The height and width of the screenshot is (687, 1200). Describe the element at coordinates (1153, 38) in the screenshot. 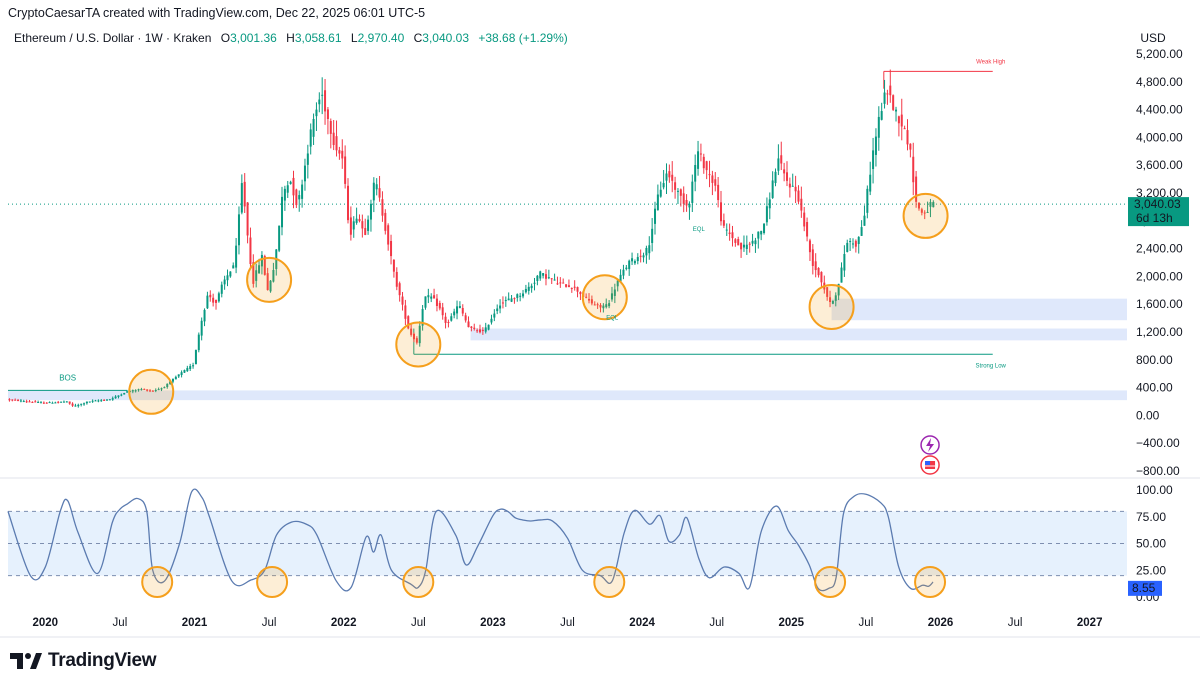

I see `currency-label: USD` at that location.